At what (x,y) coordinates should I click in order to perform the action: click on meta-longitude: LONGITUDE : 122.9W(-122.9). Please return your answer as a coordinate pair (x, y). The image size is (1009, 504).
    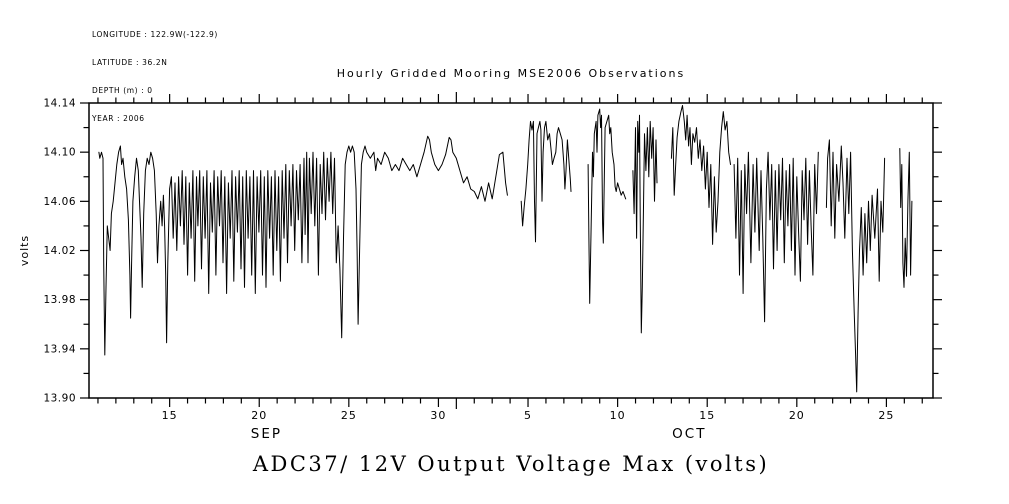
    Looking at the image, I should click on (155, 34).